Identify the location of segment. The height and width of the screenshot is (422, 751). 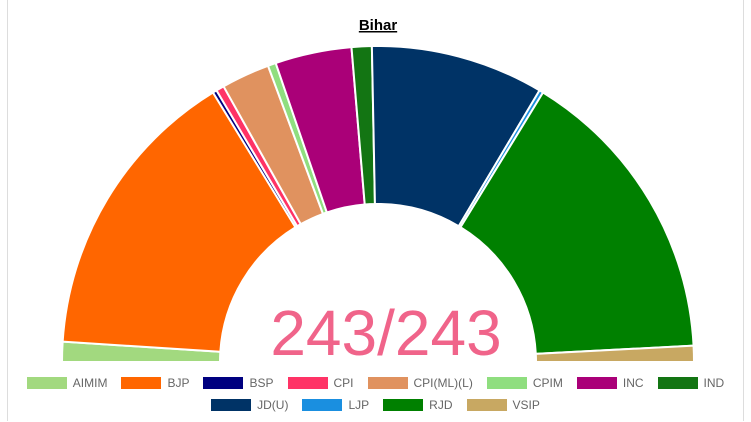
(615, 353).